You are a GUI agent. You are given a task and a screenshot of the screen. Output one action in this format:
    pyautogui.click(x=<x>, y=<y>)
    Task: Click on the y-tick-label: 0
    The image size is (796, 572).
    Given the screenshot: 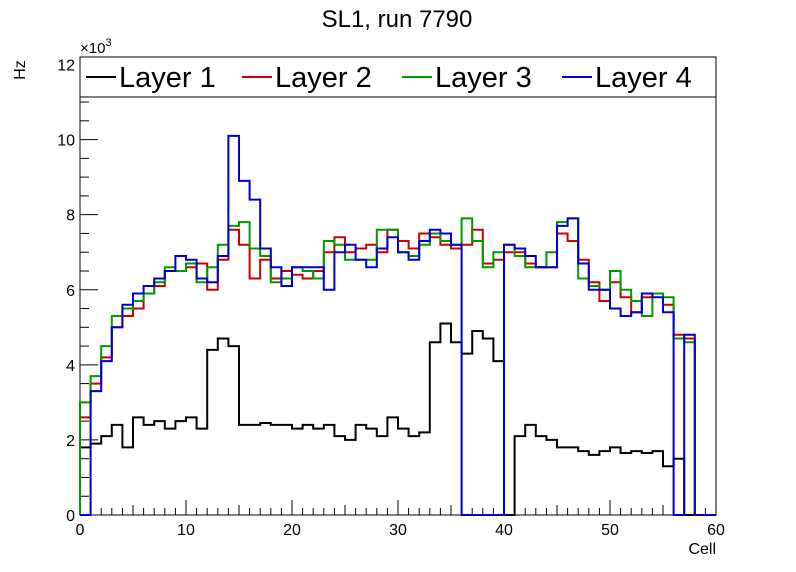 What is the action you would take?
    pyautogui.click(x=70, y=516)
    